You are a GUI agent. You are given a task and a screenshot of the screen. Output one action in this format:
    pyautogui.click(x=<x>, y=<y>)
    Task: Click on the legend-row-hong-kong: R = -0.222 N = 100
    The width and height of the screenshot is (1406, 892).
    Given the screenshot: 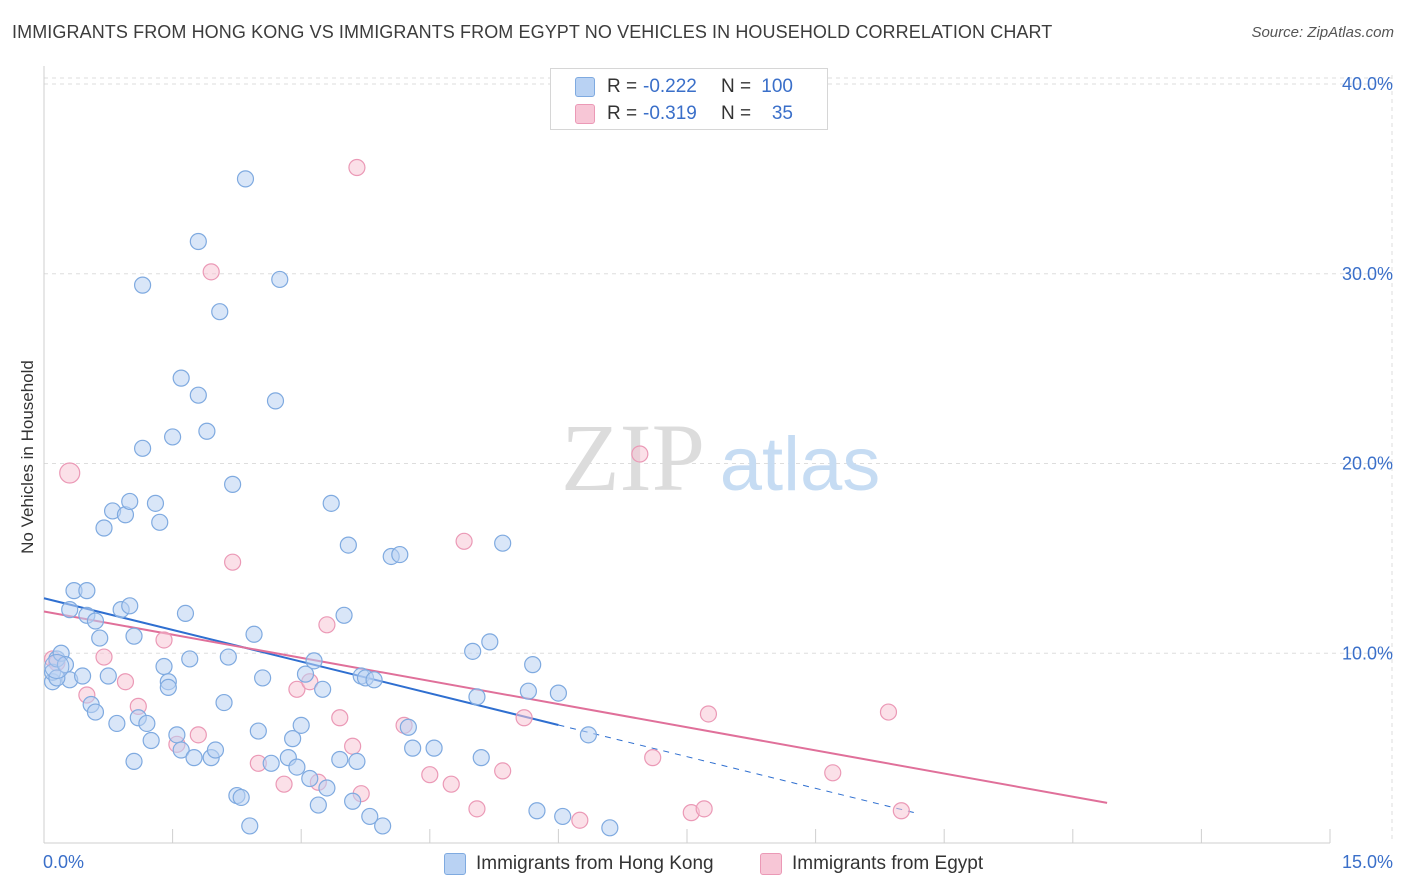 What is the action you would take?
    pyautogui.click(x=684, y=87)
    